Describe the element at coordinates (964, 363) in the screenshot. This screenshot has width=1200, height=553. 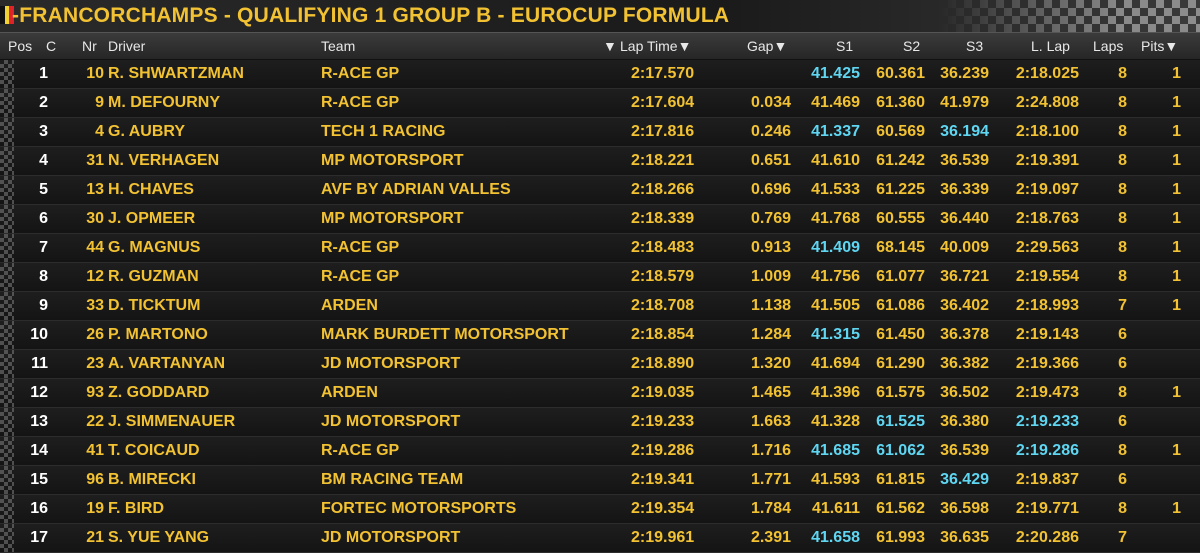
I see `cell-s3: 36.382` at that location.